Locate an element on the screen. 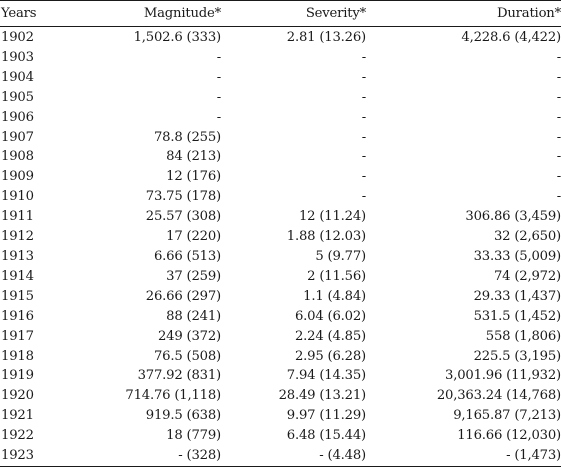  table-row: 1917 249 (372) 2.24 (4.85) 558 (1,806) is located at coordinates (280, 337).